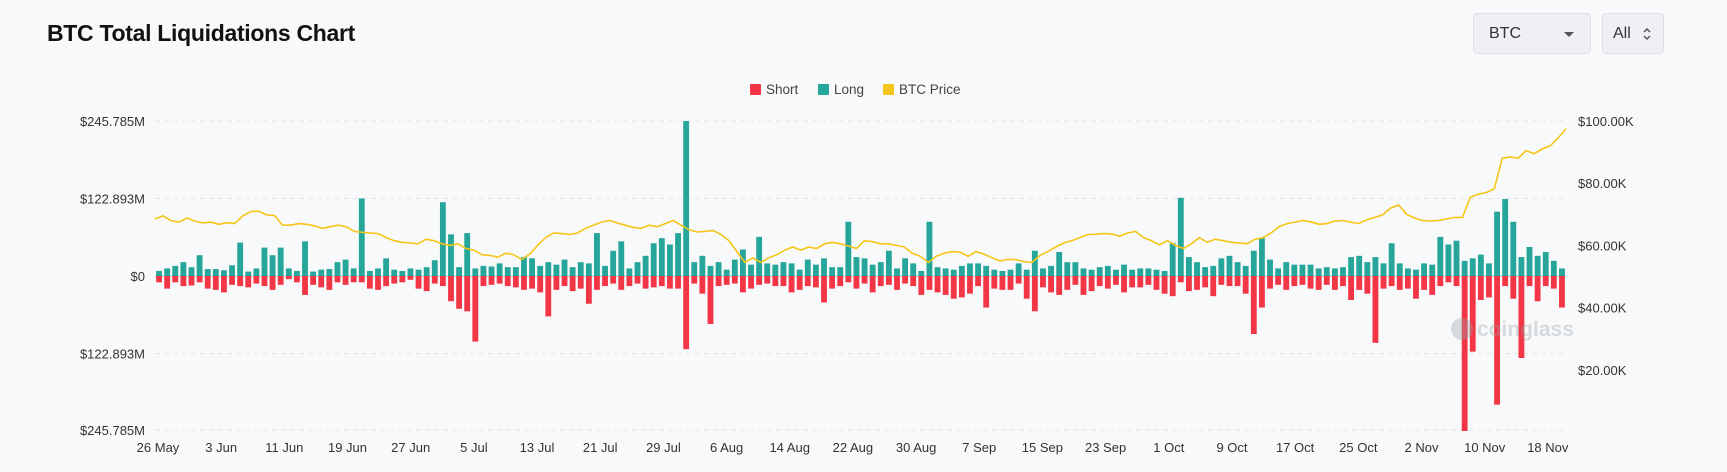  What do you see at coordinates (1105, 447) in the screenshot?
I see `x-tick-label: 23 Sep` at bounding box center [1105, 447].